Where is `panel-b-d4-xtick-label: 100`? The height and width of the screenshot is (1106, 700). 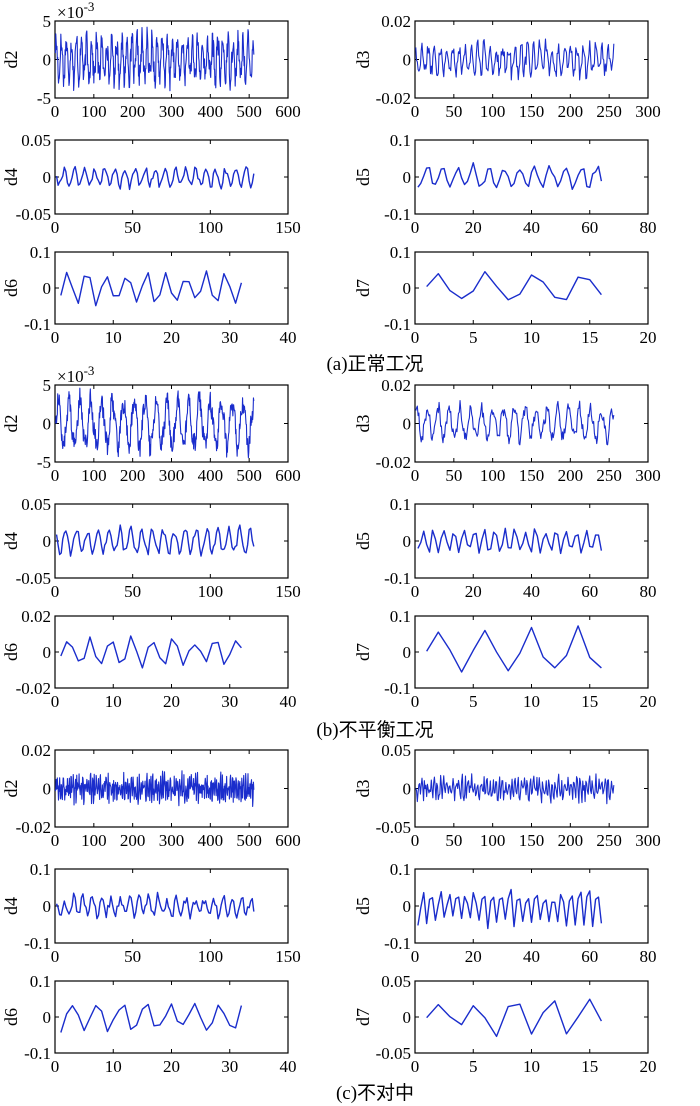 panel-b-d4-xtick-label: 100 is located at coordinates (211, 591).